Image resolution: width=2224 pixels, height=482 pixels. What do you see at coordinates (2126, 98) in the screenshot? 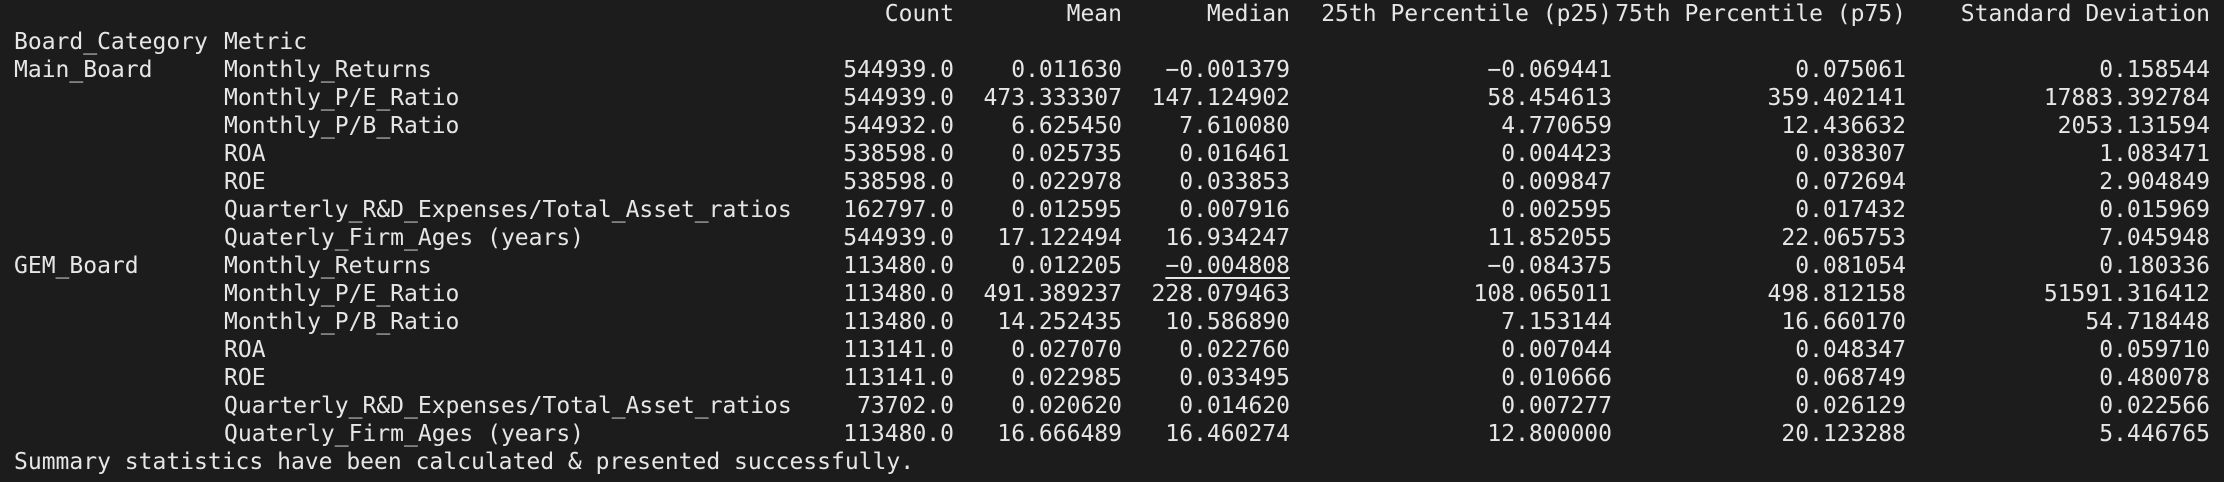
I see `cell-std: 17883.392784` at bounding box center [2126, 98].